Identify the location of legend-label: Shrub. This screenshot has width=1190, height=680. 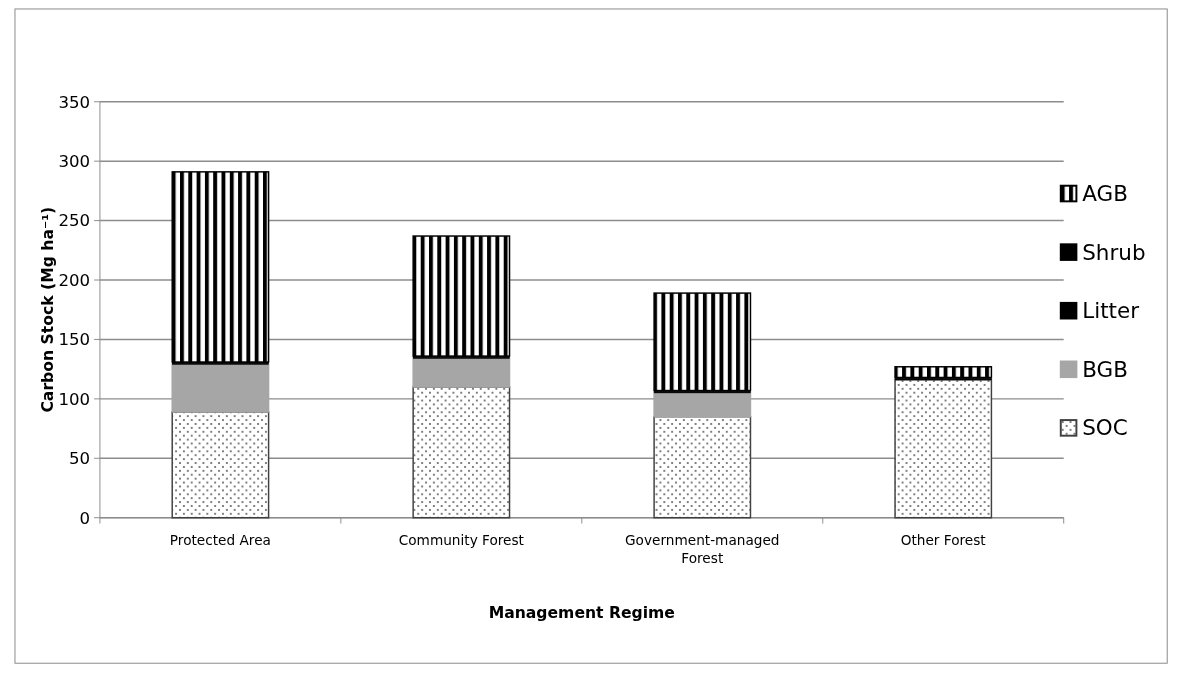
(1114, 252).